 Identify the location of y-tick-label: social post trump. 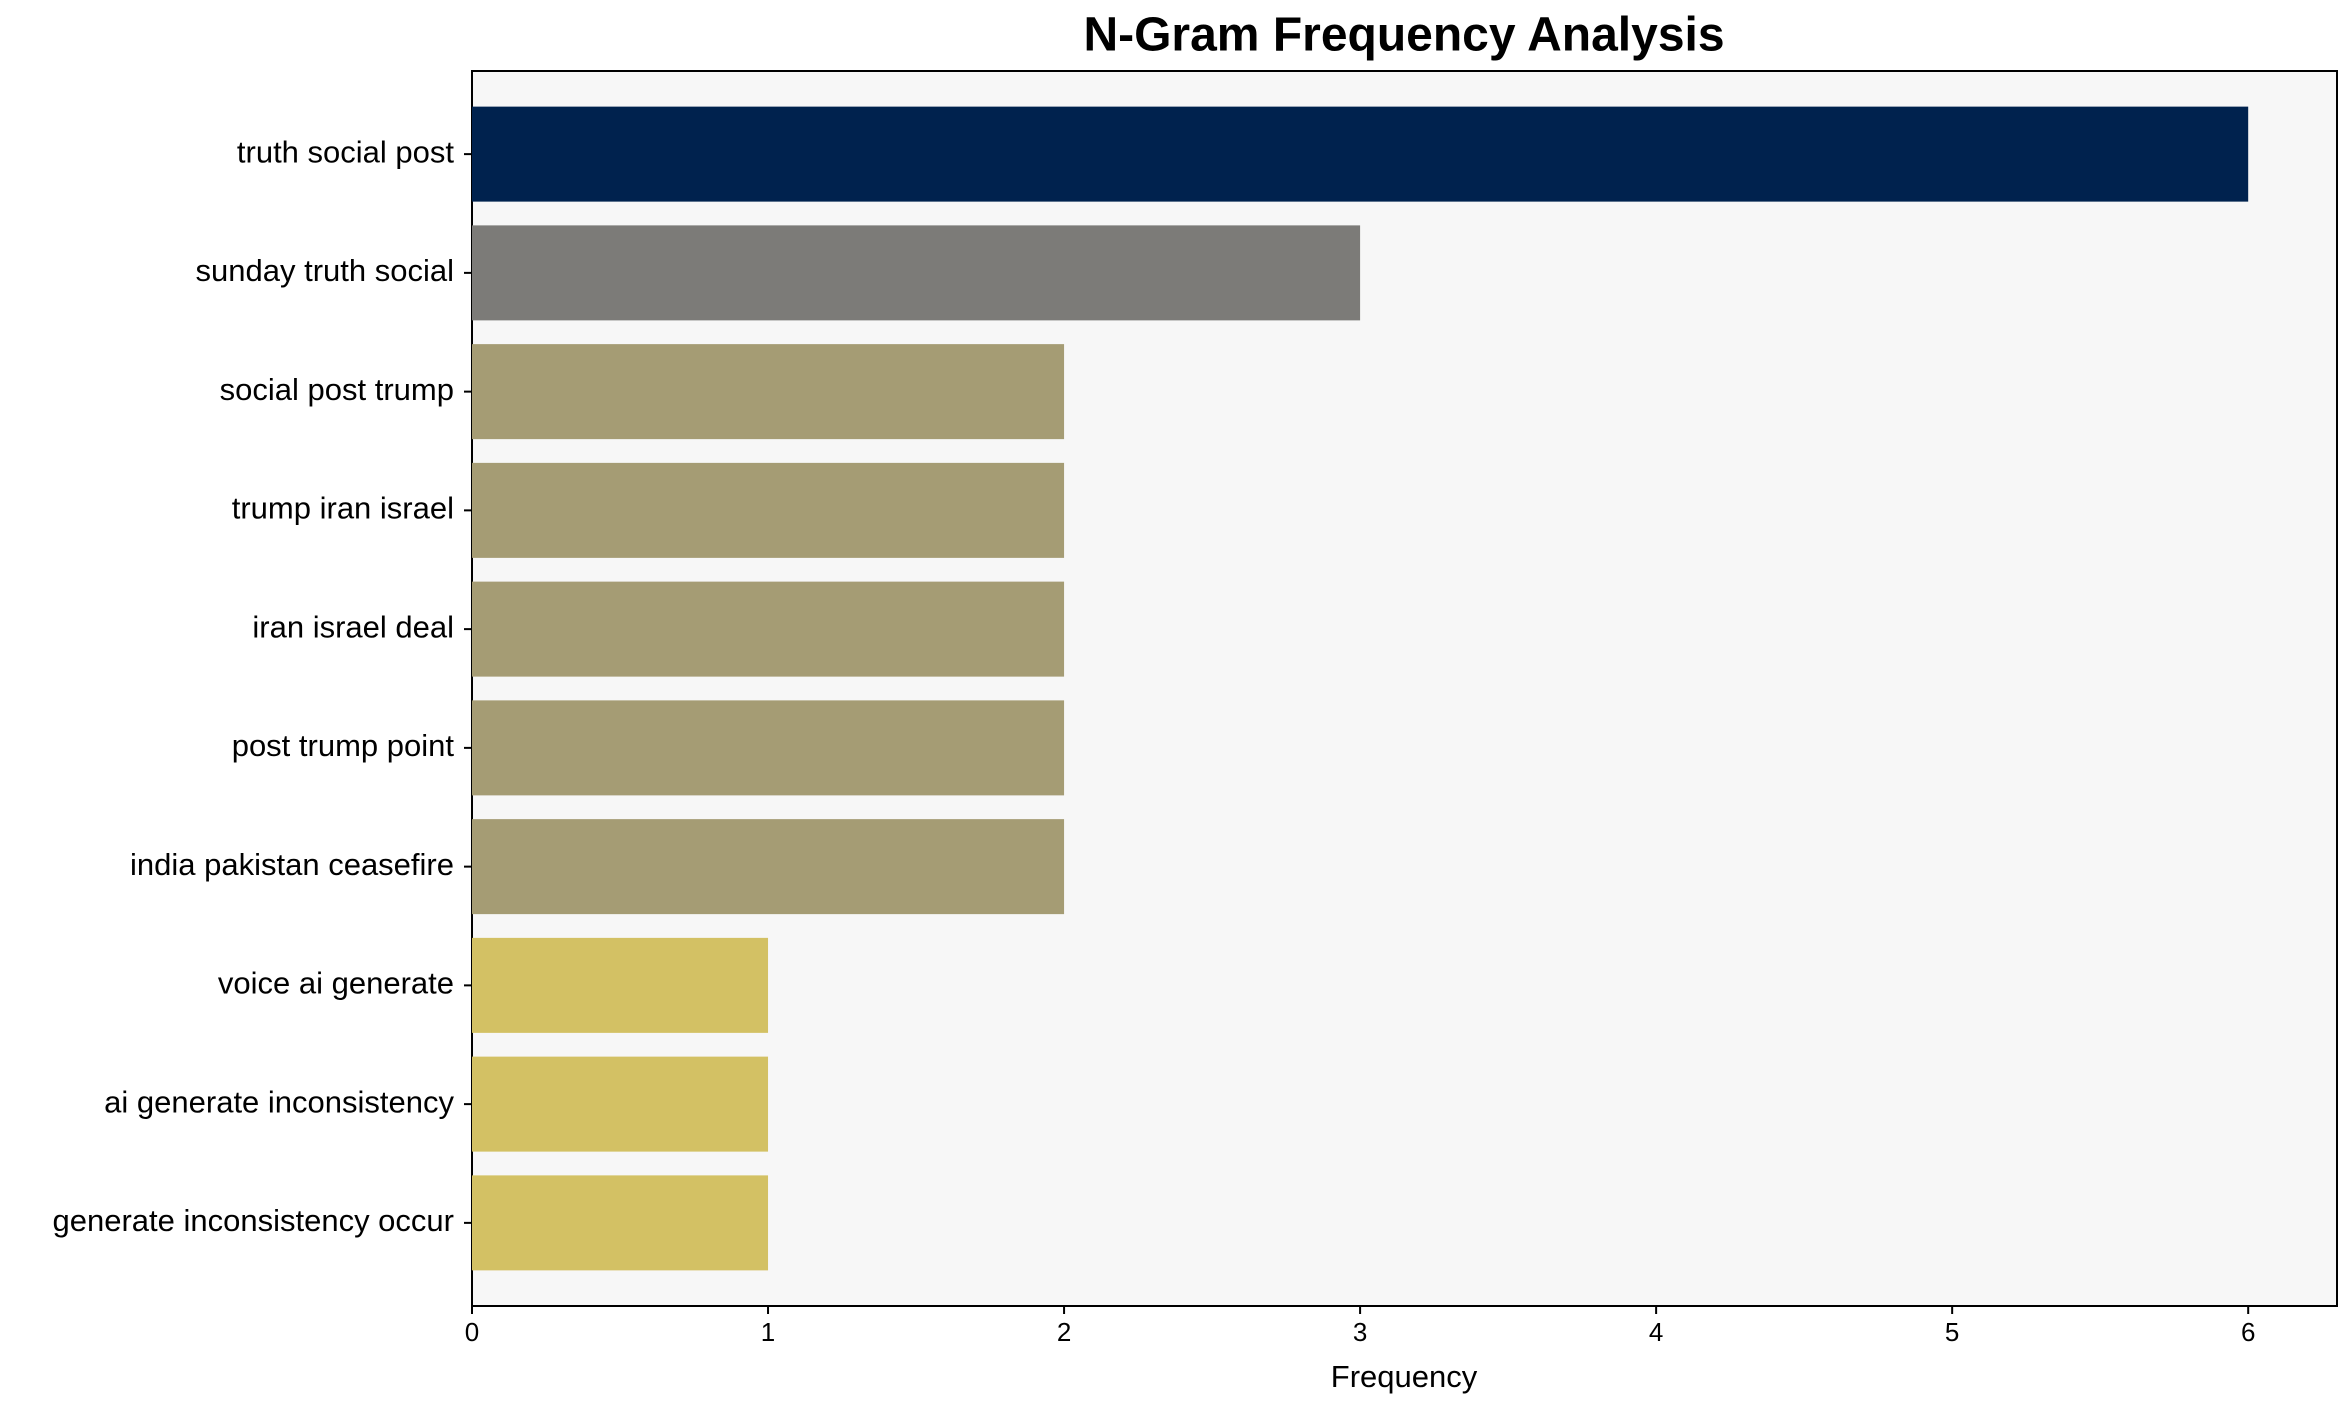
(337, 389).